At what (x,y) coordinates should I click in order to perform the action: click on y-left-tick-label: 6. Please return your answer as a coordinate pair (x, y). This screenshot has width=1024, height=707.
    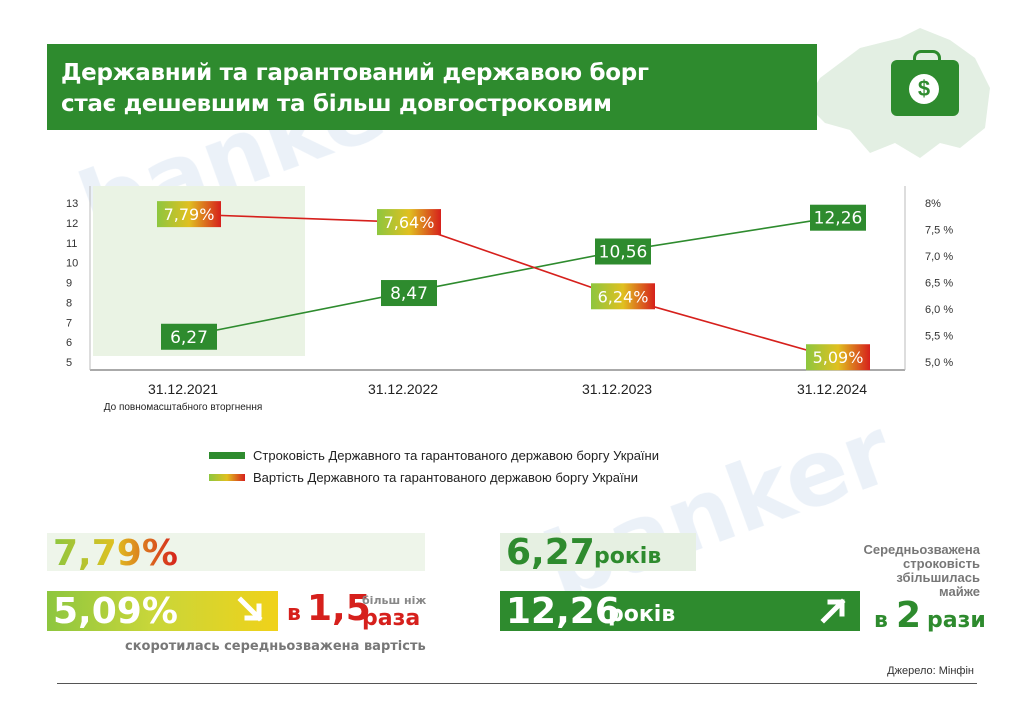
    Looking at the image, I should click on (69, 343).